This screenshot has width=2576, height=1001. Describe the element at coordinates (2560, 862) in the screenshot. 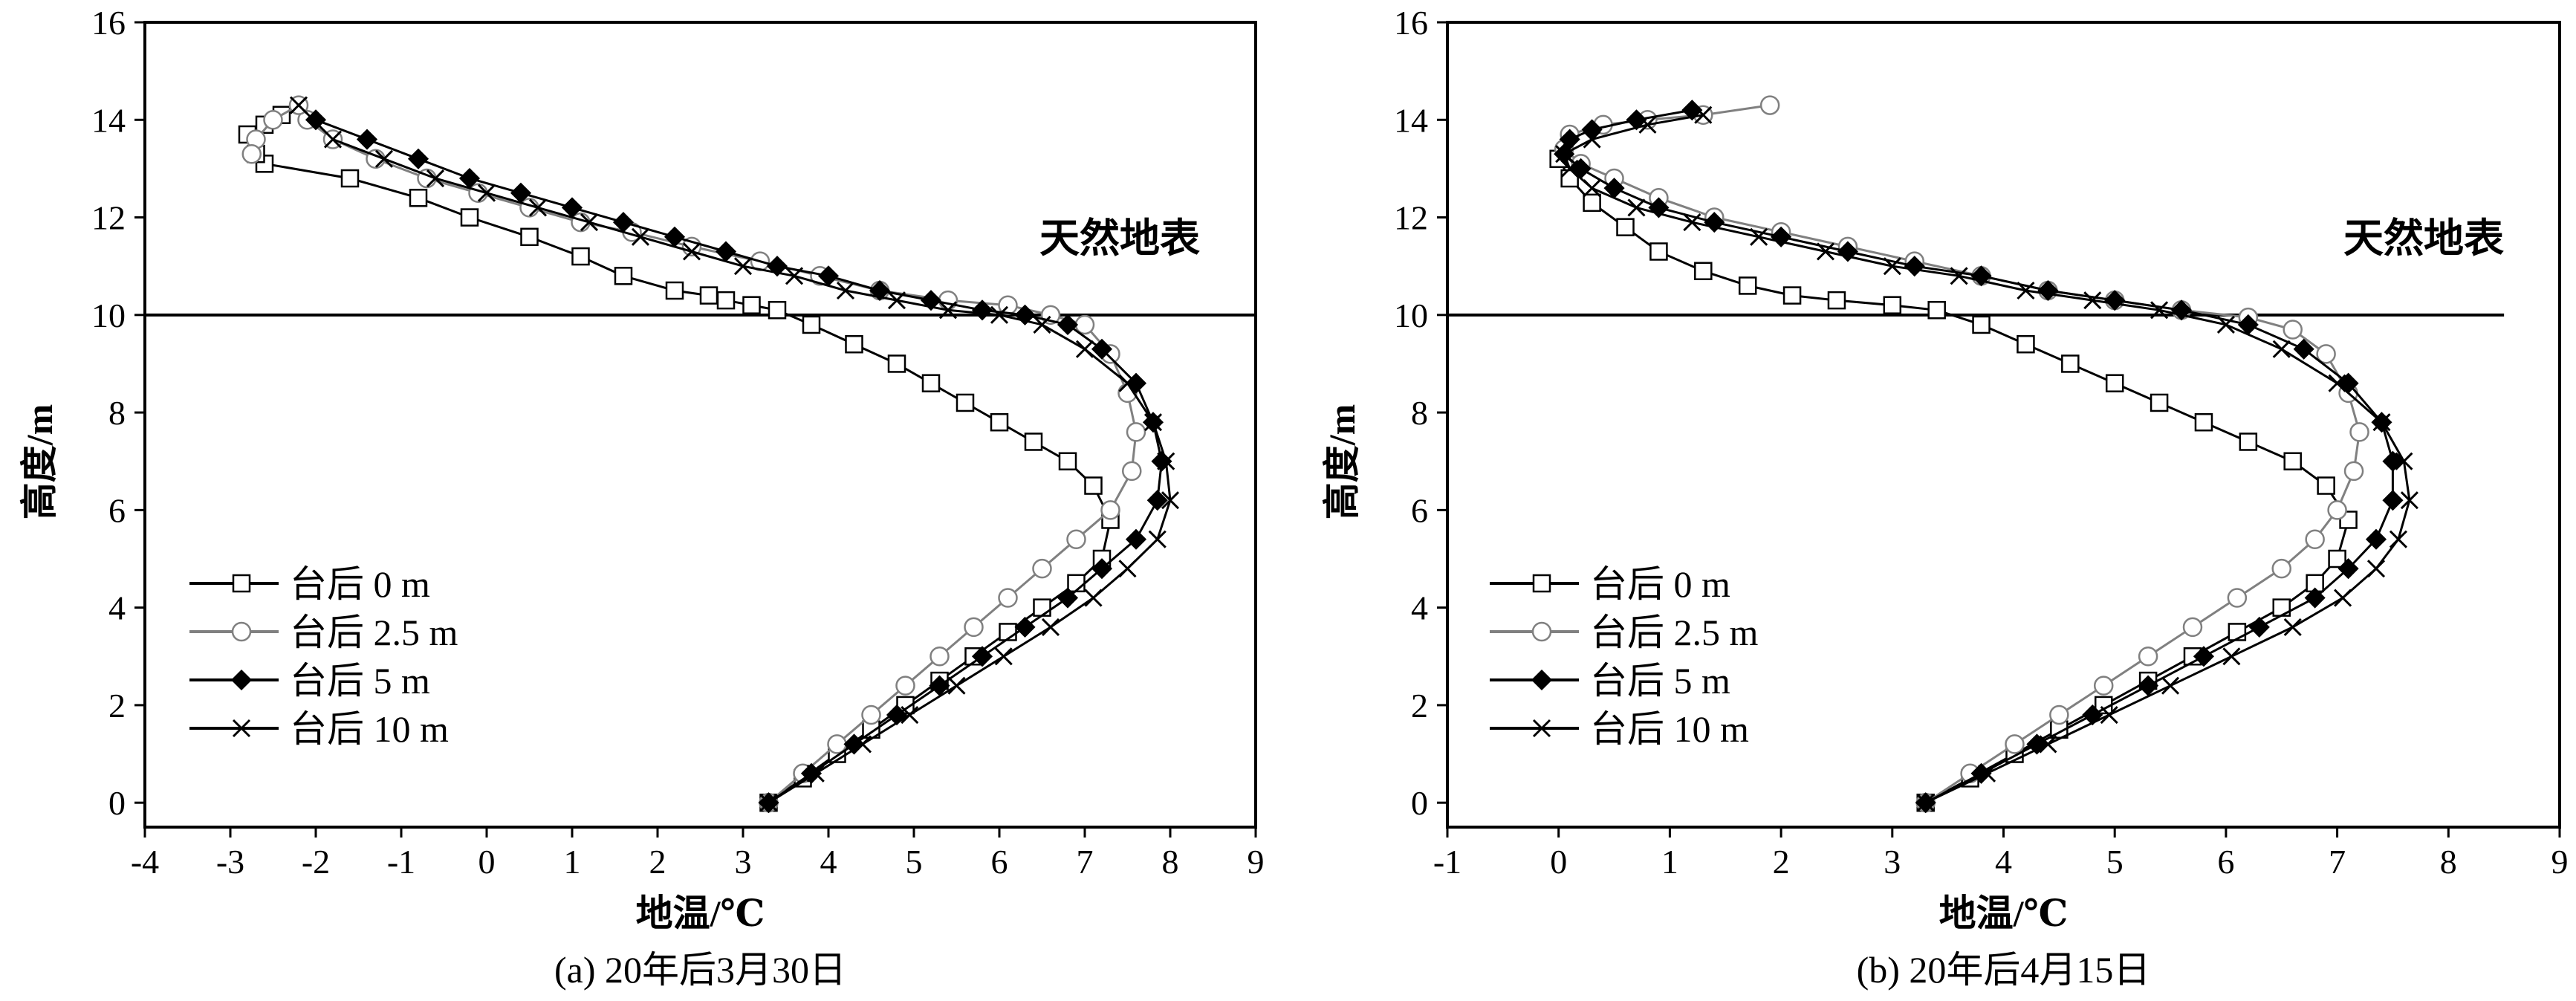

I see `x-tick-label: 9` at that location.